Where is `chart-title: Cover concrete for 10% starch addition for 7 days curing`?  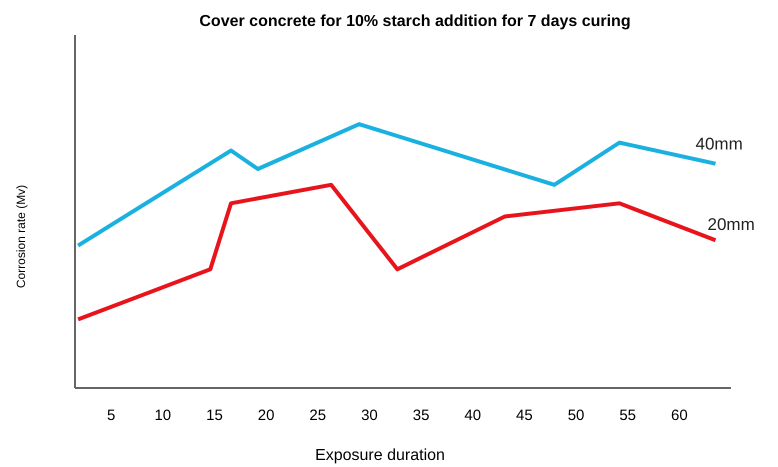 chart-title: Cover concrete for 10% starch addition for 7 days curing is located at coordinates (415, 21).